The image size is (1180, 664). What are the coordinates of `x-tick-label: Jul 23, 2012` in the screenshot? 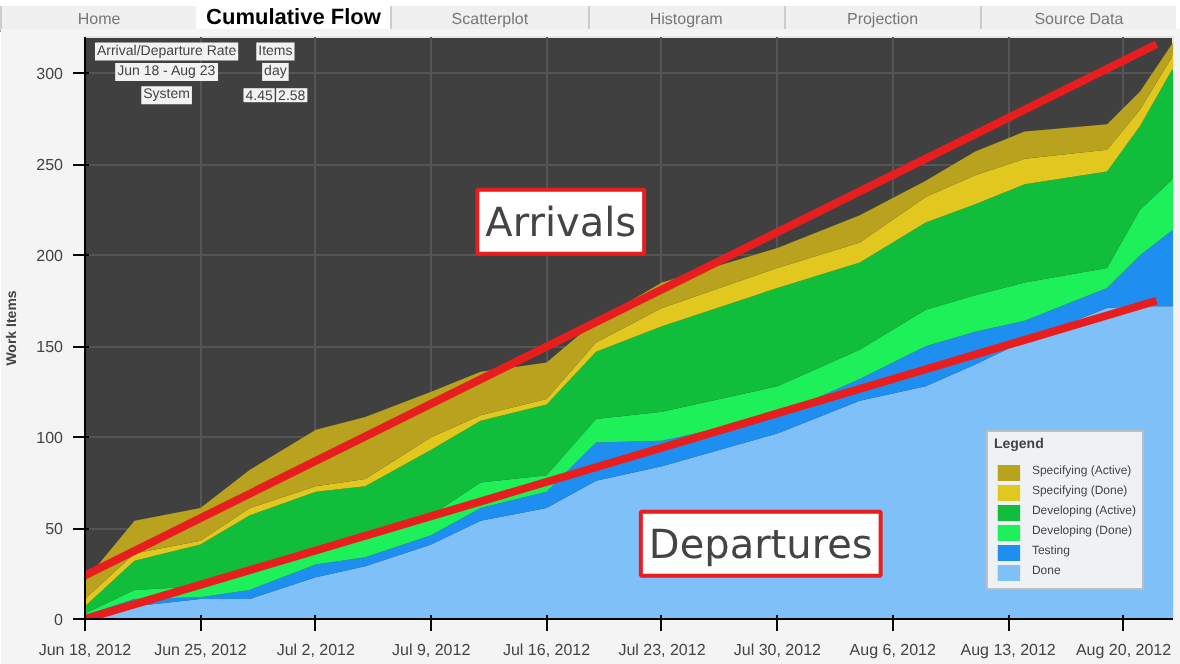 It's located at (662, 650).